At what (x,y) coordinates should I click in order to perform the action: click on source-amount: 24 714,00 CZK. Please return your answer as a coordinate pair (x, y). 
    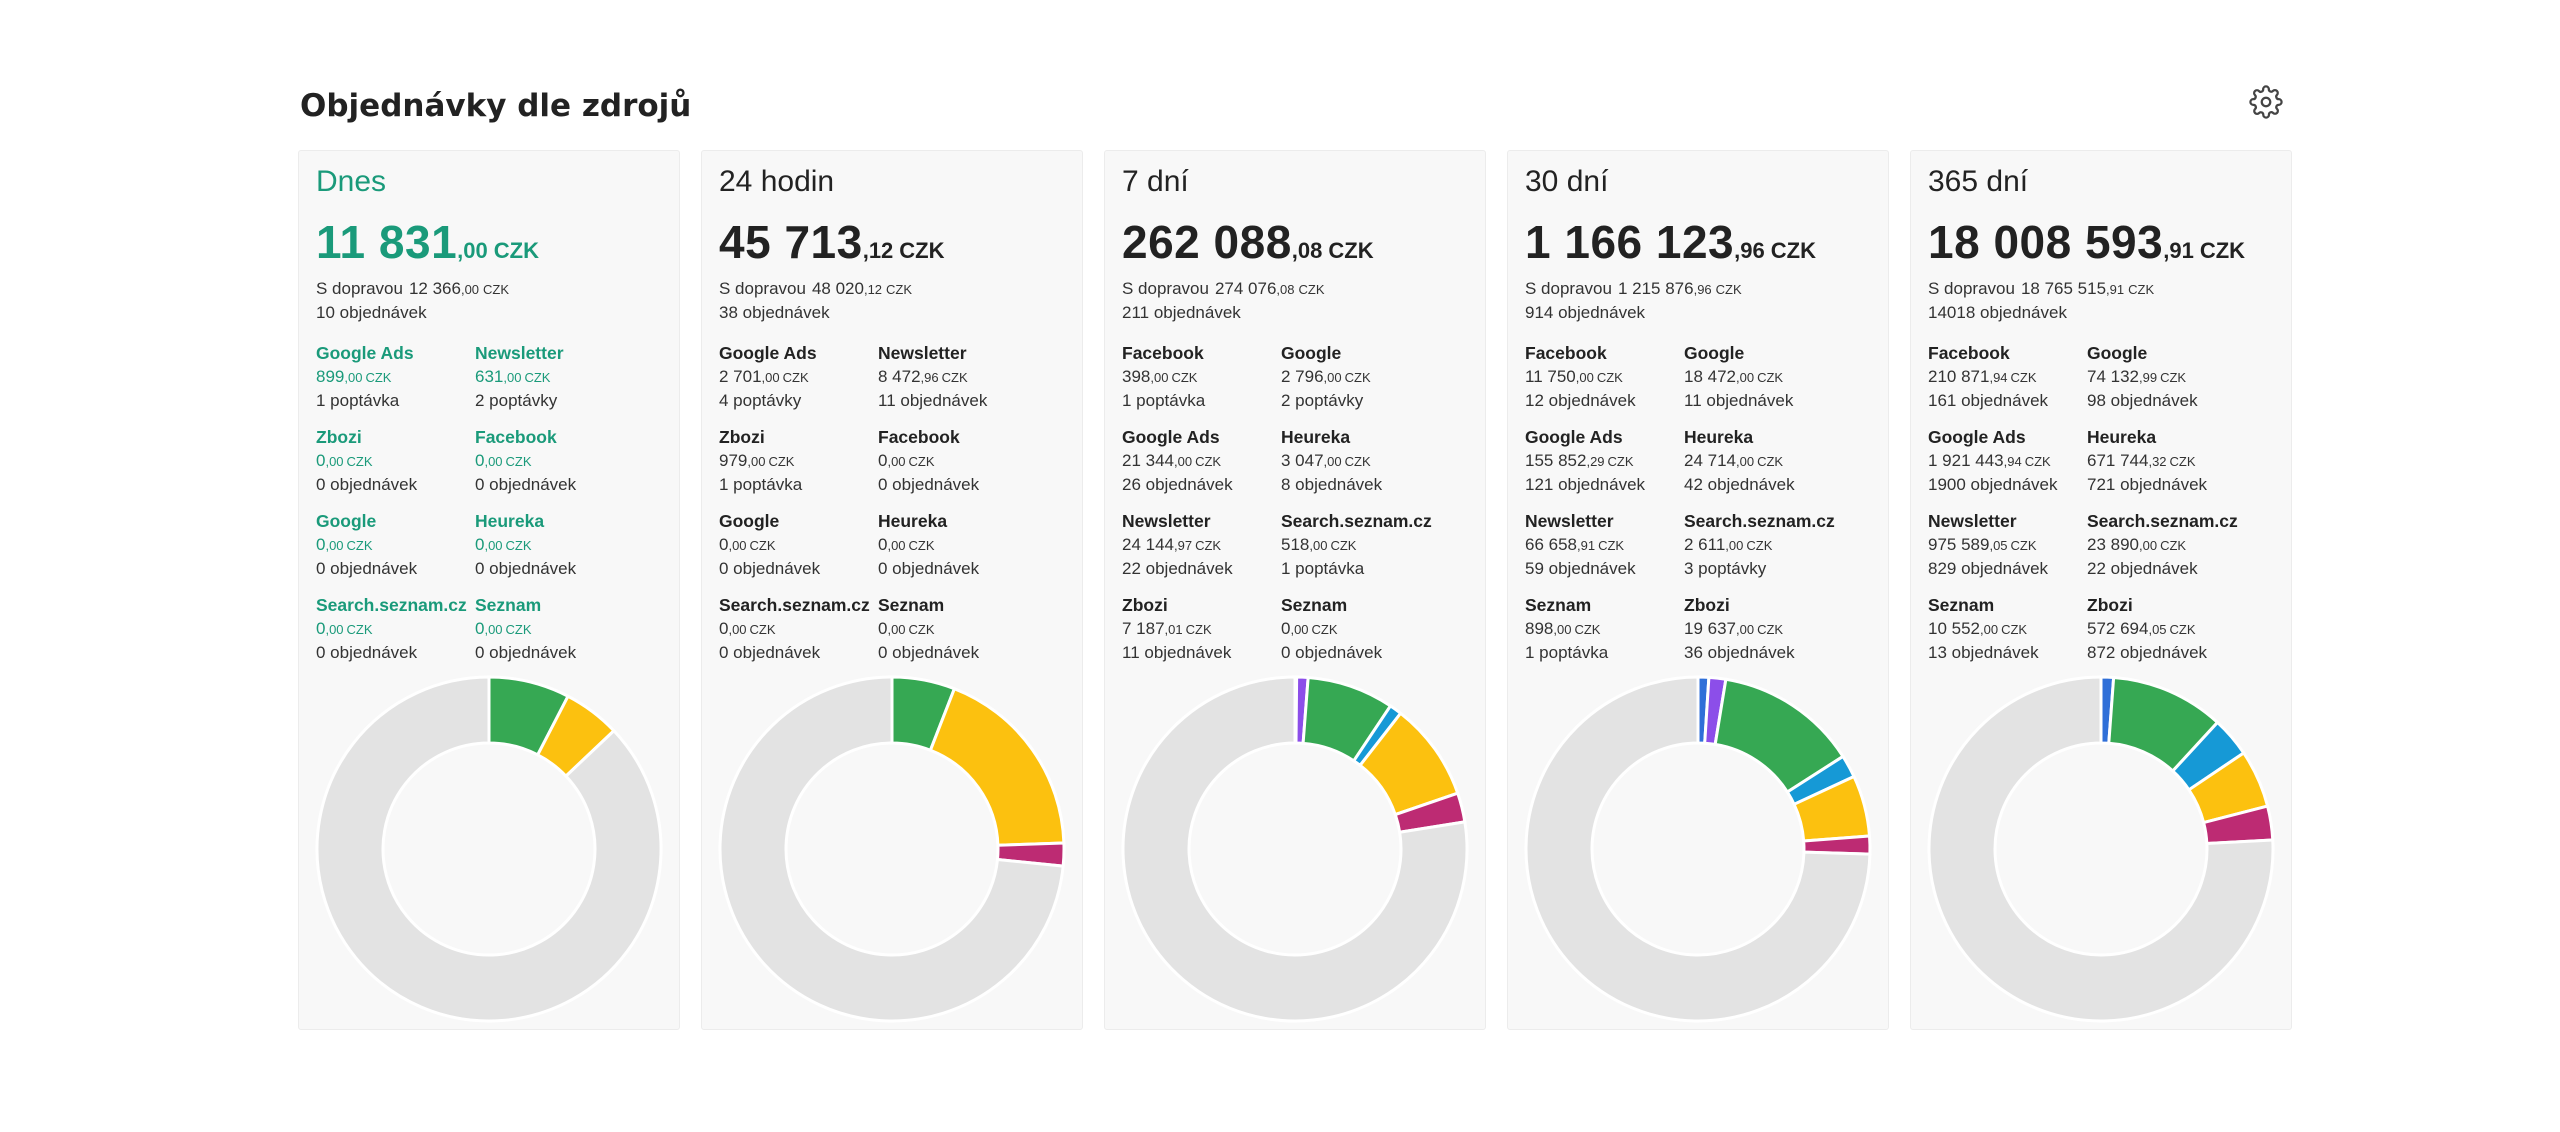
    Looking at the image, I should click on (1782, 461).